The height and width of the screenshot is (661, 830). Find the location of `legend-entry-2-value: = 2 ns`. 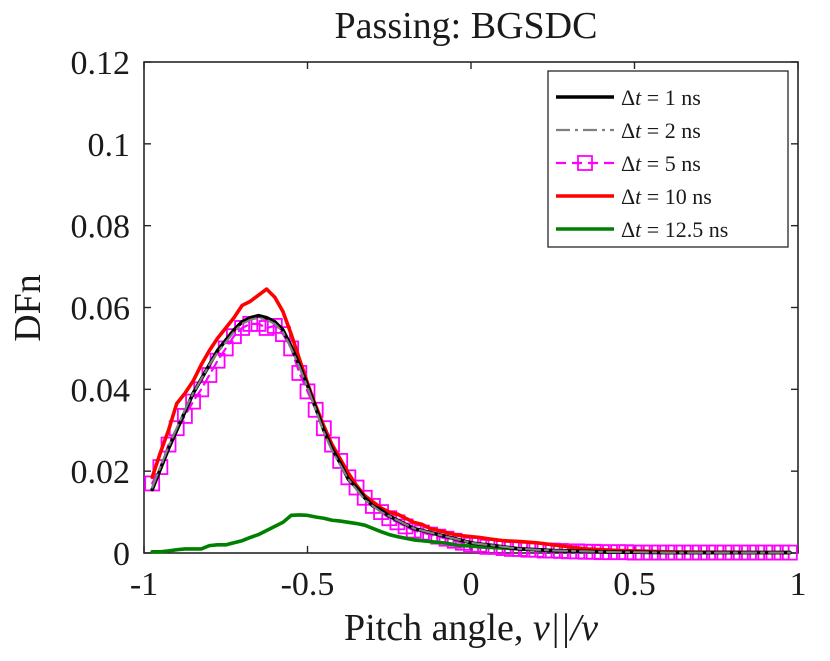

legend-entry-2-value: = 2 ns is located at coordinates (670, 130).